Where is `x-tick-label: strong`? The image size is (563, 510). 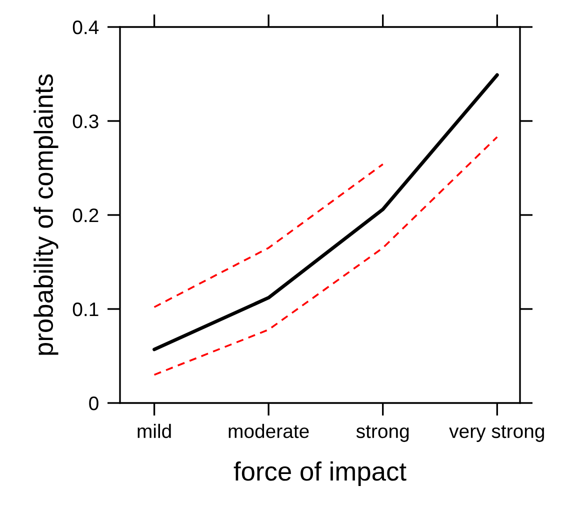
x-tick-label: strong is located at coordinates (382, 433).